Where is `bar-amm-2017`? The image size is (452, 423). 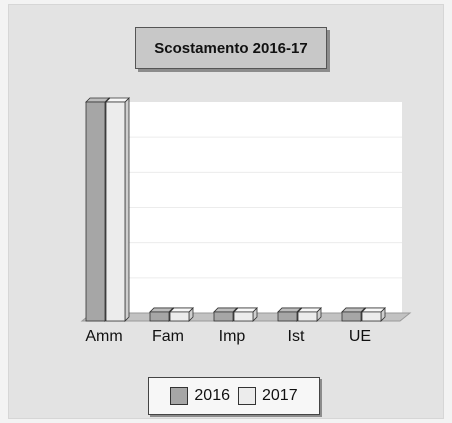
bar-amm-2017 is located at coordinates (115, 211).